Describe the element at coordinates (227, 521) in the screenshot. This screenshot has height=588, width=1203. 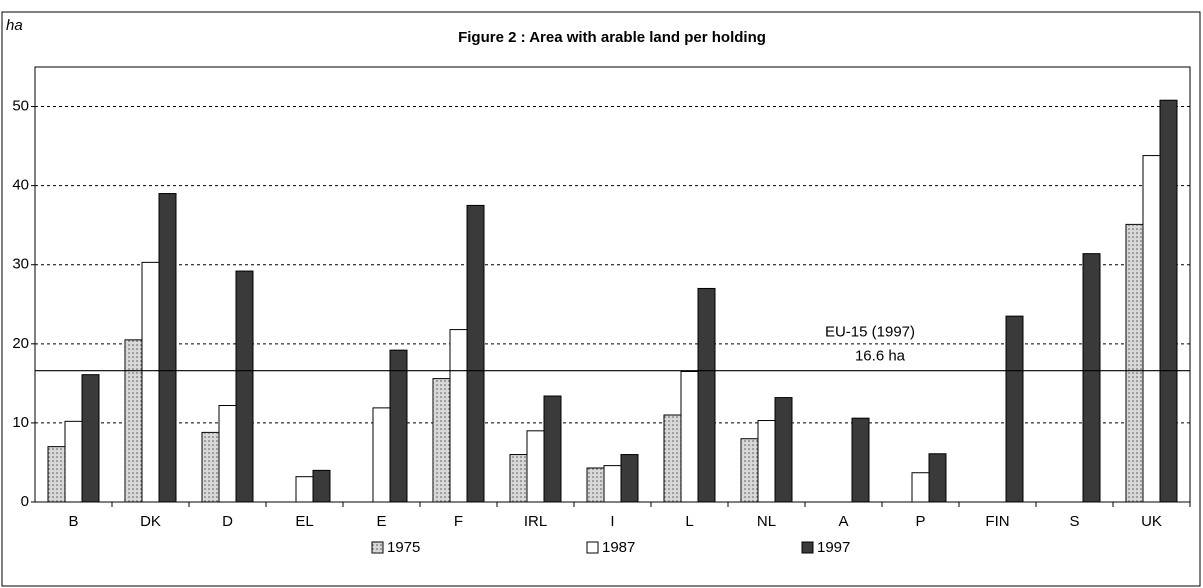
I see `x-tick-label: D` at that location.